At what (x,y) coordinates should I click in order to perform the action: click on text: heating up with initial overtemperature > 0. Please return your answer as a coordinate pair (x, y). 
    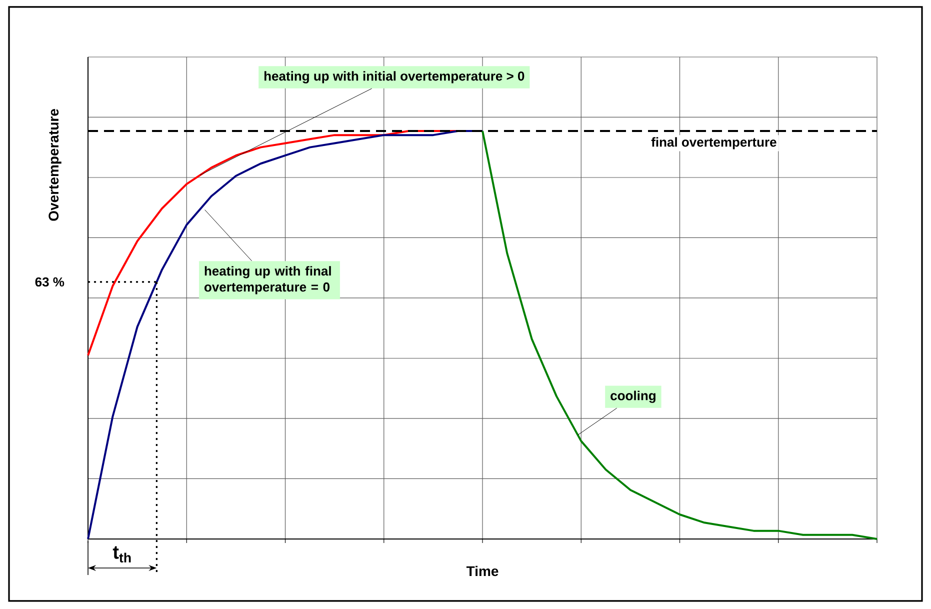
    Looking at the image, I should click on (394, 77).